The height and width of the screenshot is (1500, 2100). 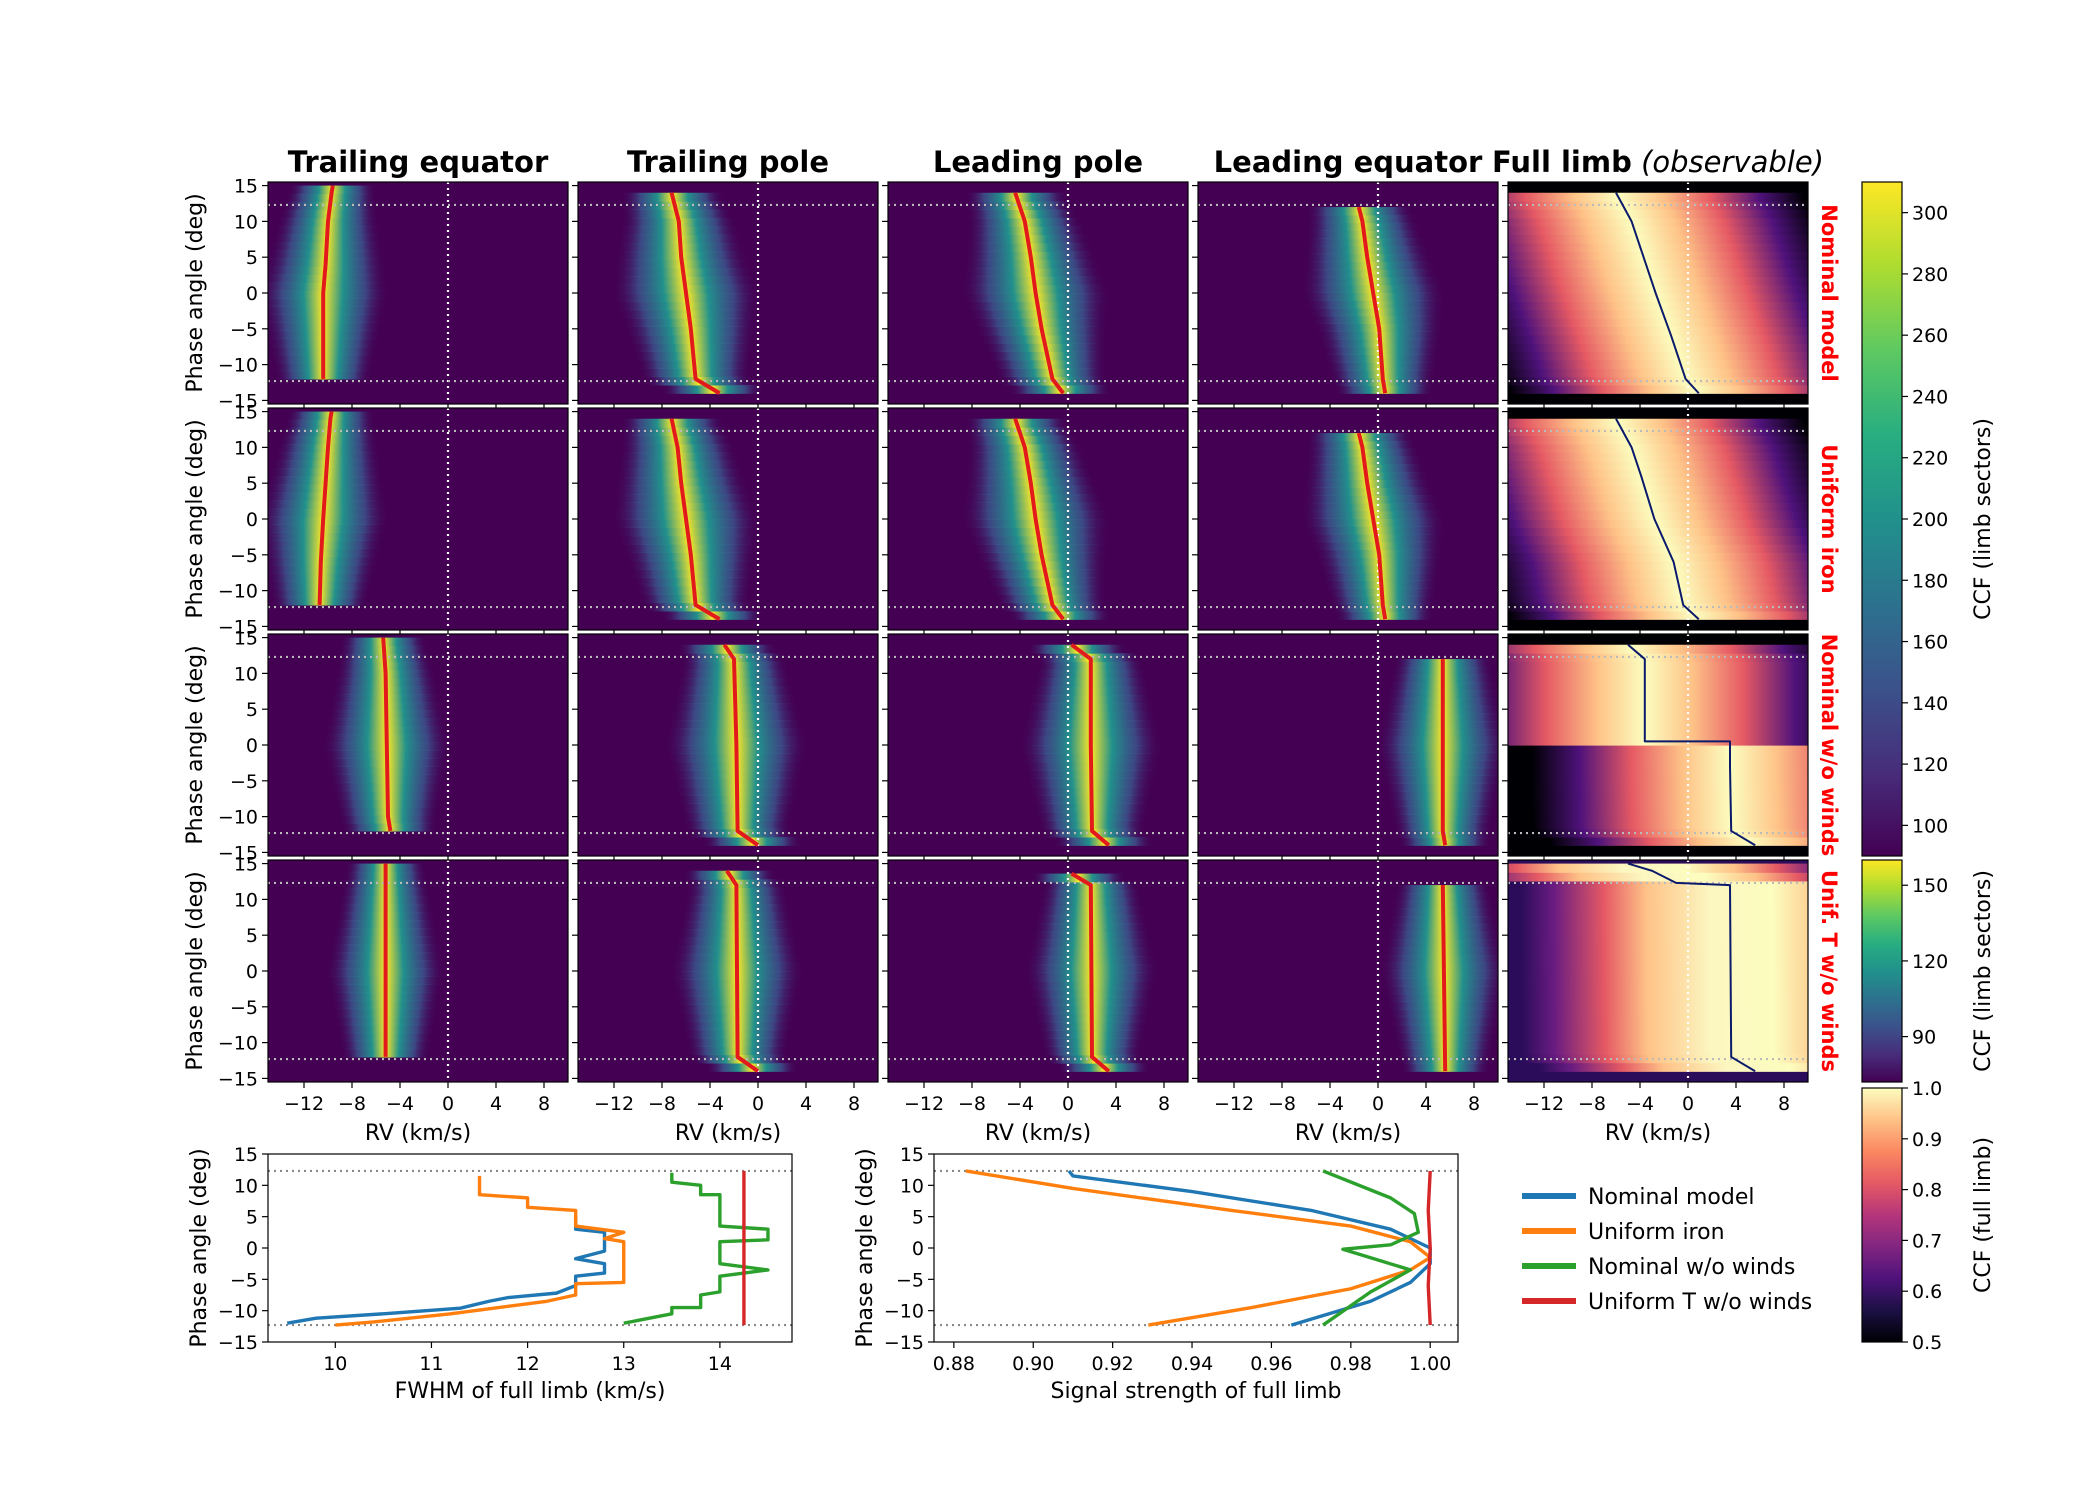 I want to click on colorbar-tick-label: 0.7, so click(x=1927, y=1241).